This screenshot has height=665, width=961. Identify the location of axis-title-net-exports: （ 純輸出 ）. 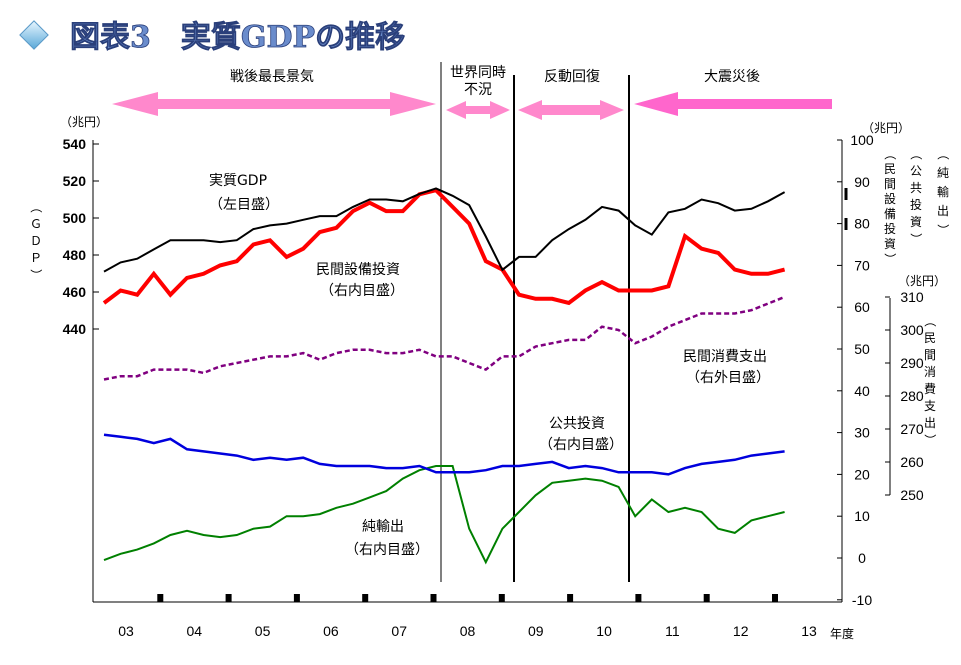
(943, 192).